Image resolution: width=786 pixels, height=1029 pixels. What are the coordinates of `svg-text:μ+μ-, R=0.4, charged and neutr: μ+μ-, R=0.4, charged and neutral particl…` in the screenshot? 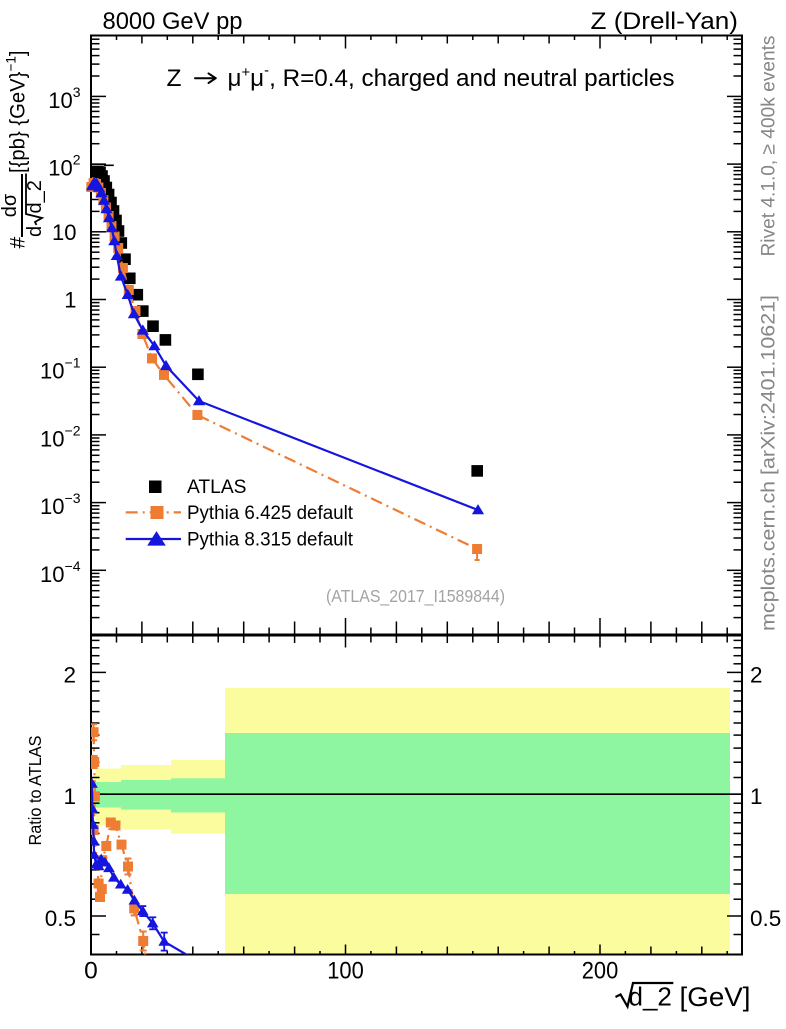 It's located at (451, 77).